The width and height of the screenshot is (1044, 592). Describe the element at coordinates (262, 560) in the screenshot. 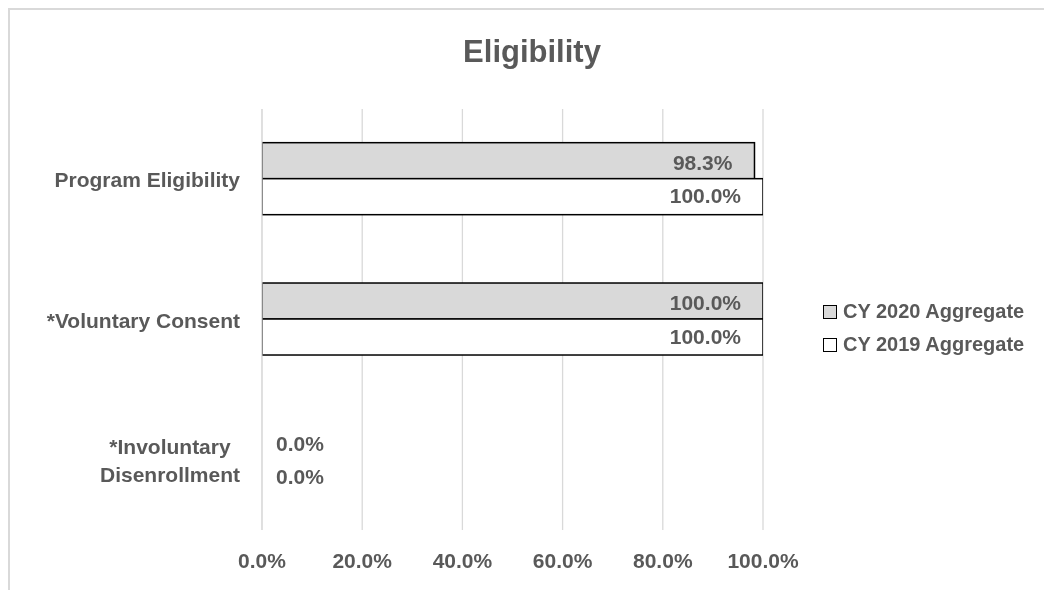

I see `x-tick-label: 0.0%` at that location.